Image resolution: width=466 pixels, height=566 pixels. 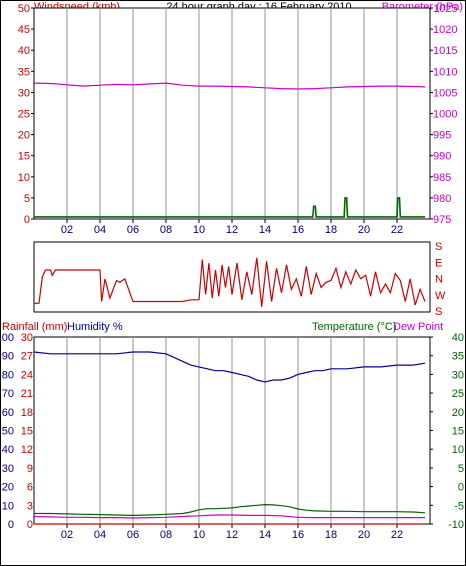 What do you see at coordinates (27, 357) in the screenshot?
I see `rainfall-tick-label: 27` at bounding box center [27, 357].